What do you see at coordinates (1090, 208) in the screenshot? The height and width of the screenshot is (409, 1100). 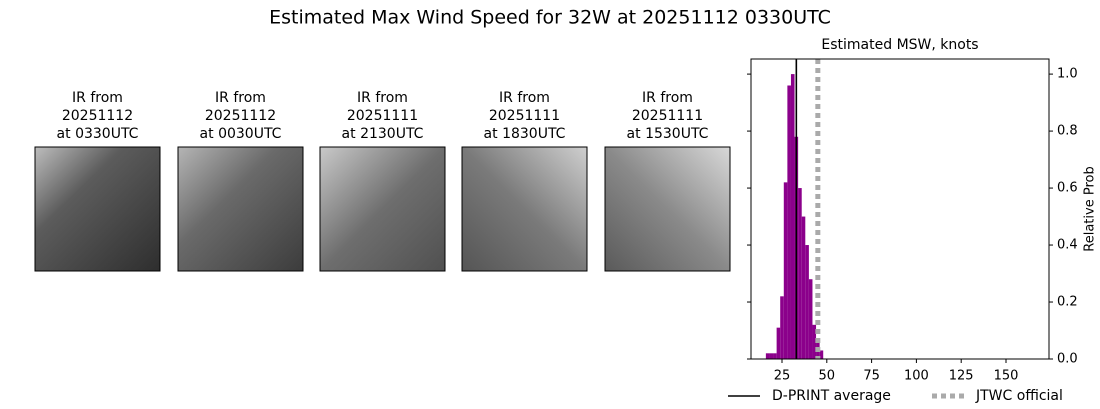 I see `y-axis-label: Relative Prob` at bounding box center [1090, 208].